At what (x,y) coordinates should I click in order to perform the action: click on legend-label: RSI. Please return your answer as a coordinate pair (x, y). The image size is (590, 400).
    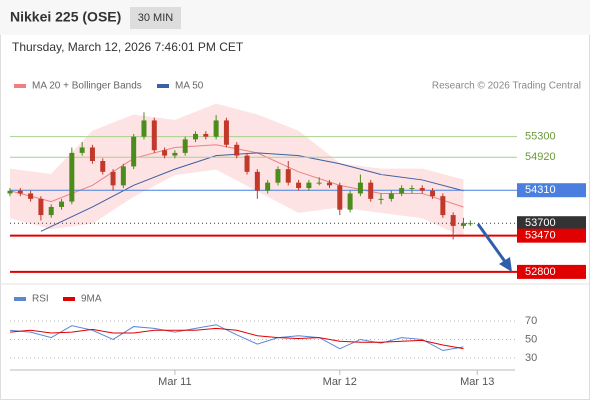
    Looking at the image, I should click on (40, 299).